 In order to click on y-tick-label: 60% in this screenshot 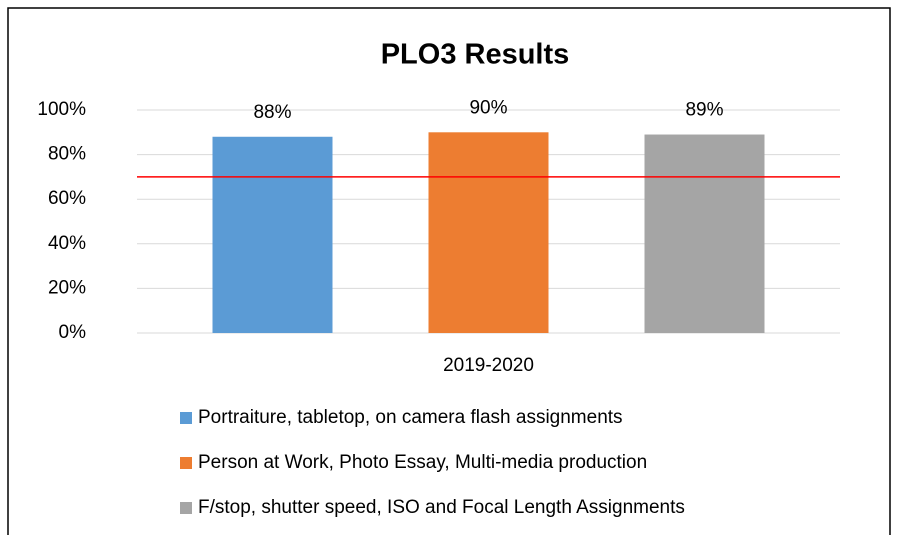, I will do `click(67, 198)`.